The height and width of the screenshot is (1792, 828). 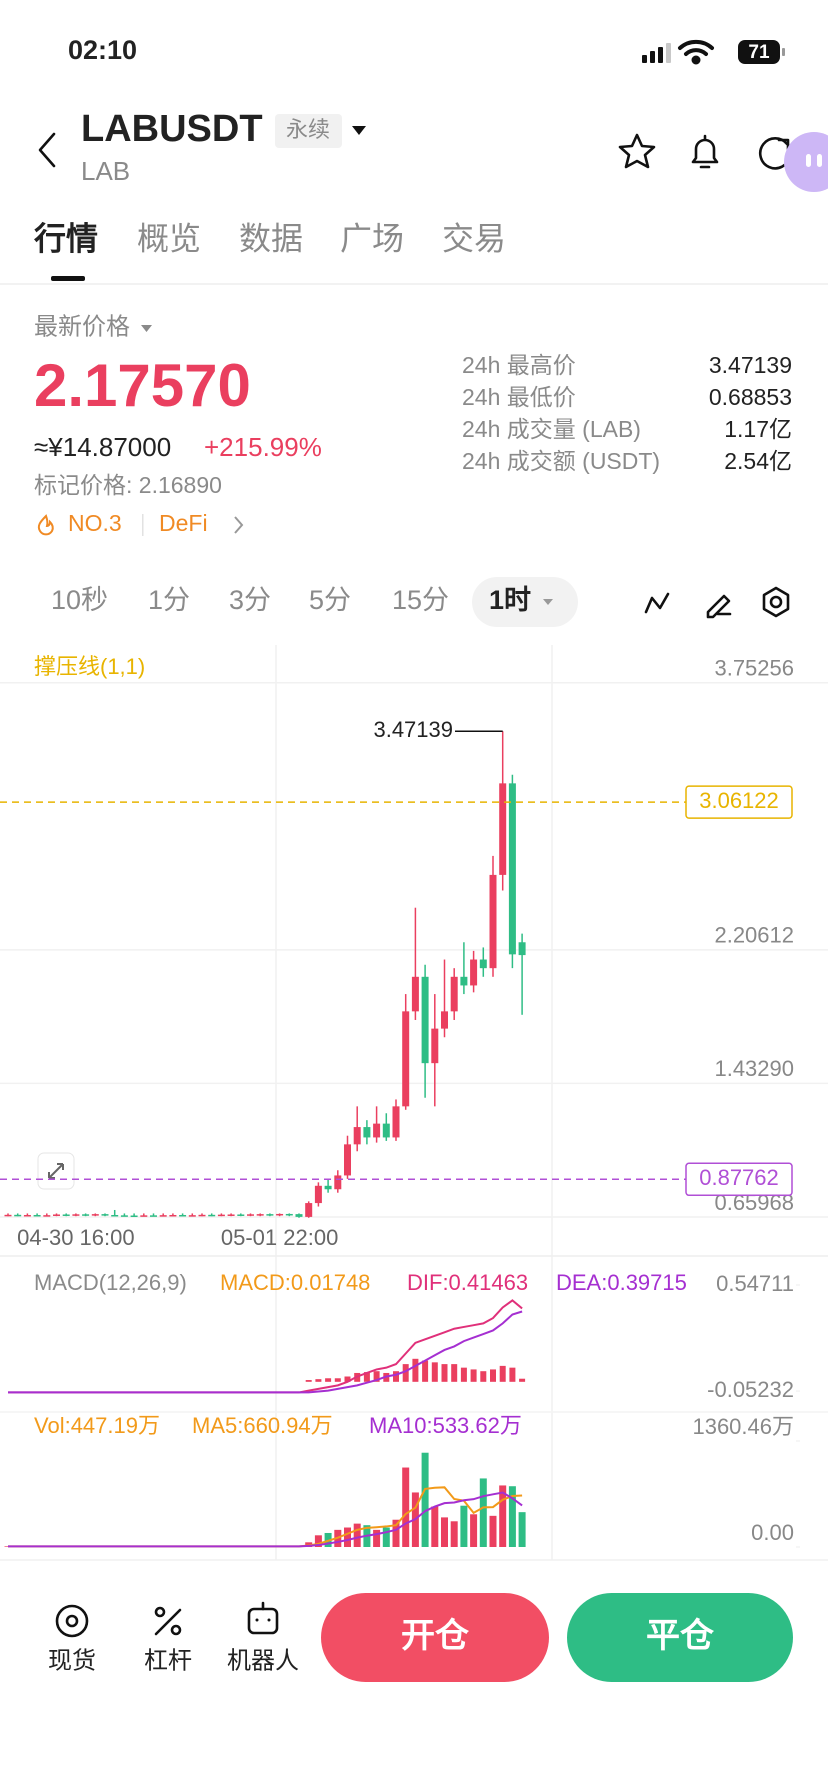 I want to click on nav-label: 杠杆, so click(x=168, y=1660).